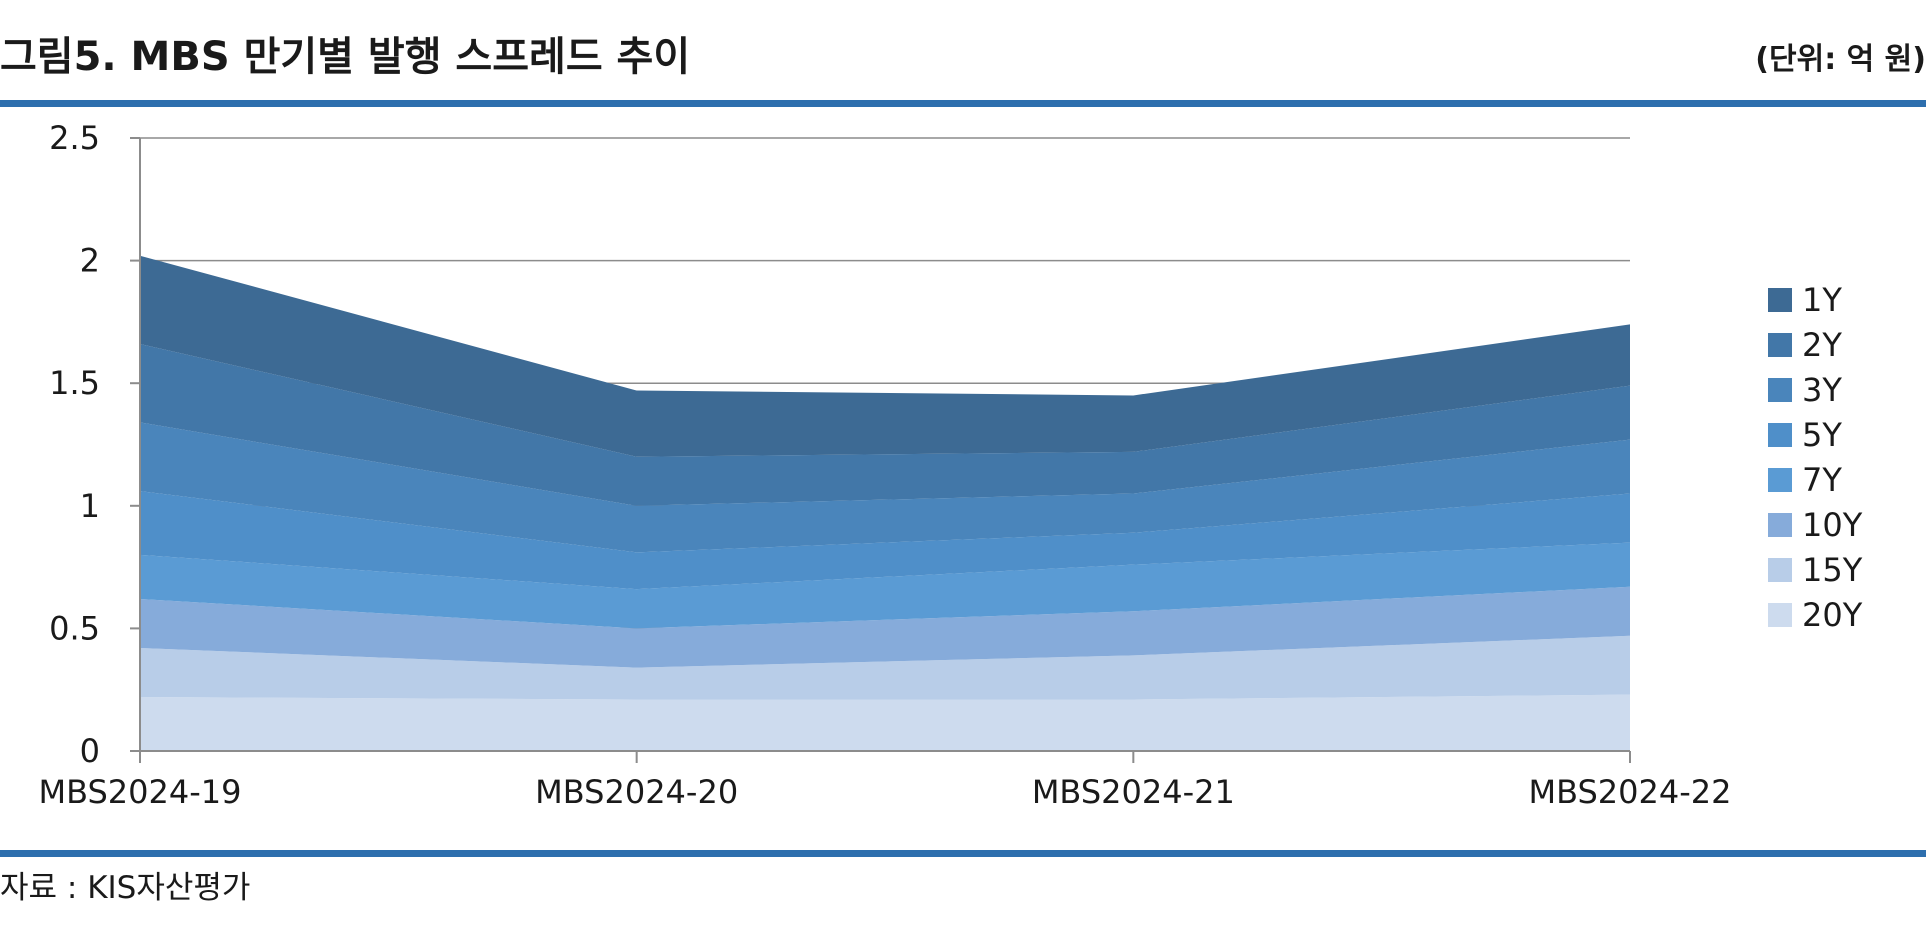 This screenshot has width=1926, height=952. What do you see at coordinates (1822, 435) in the screenshot?
I see `legend-label-5Y: 5Y` at bounding box center [1822, 435].